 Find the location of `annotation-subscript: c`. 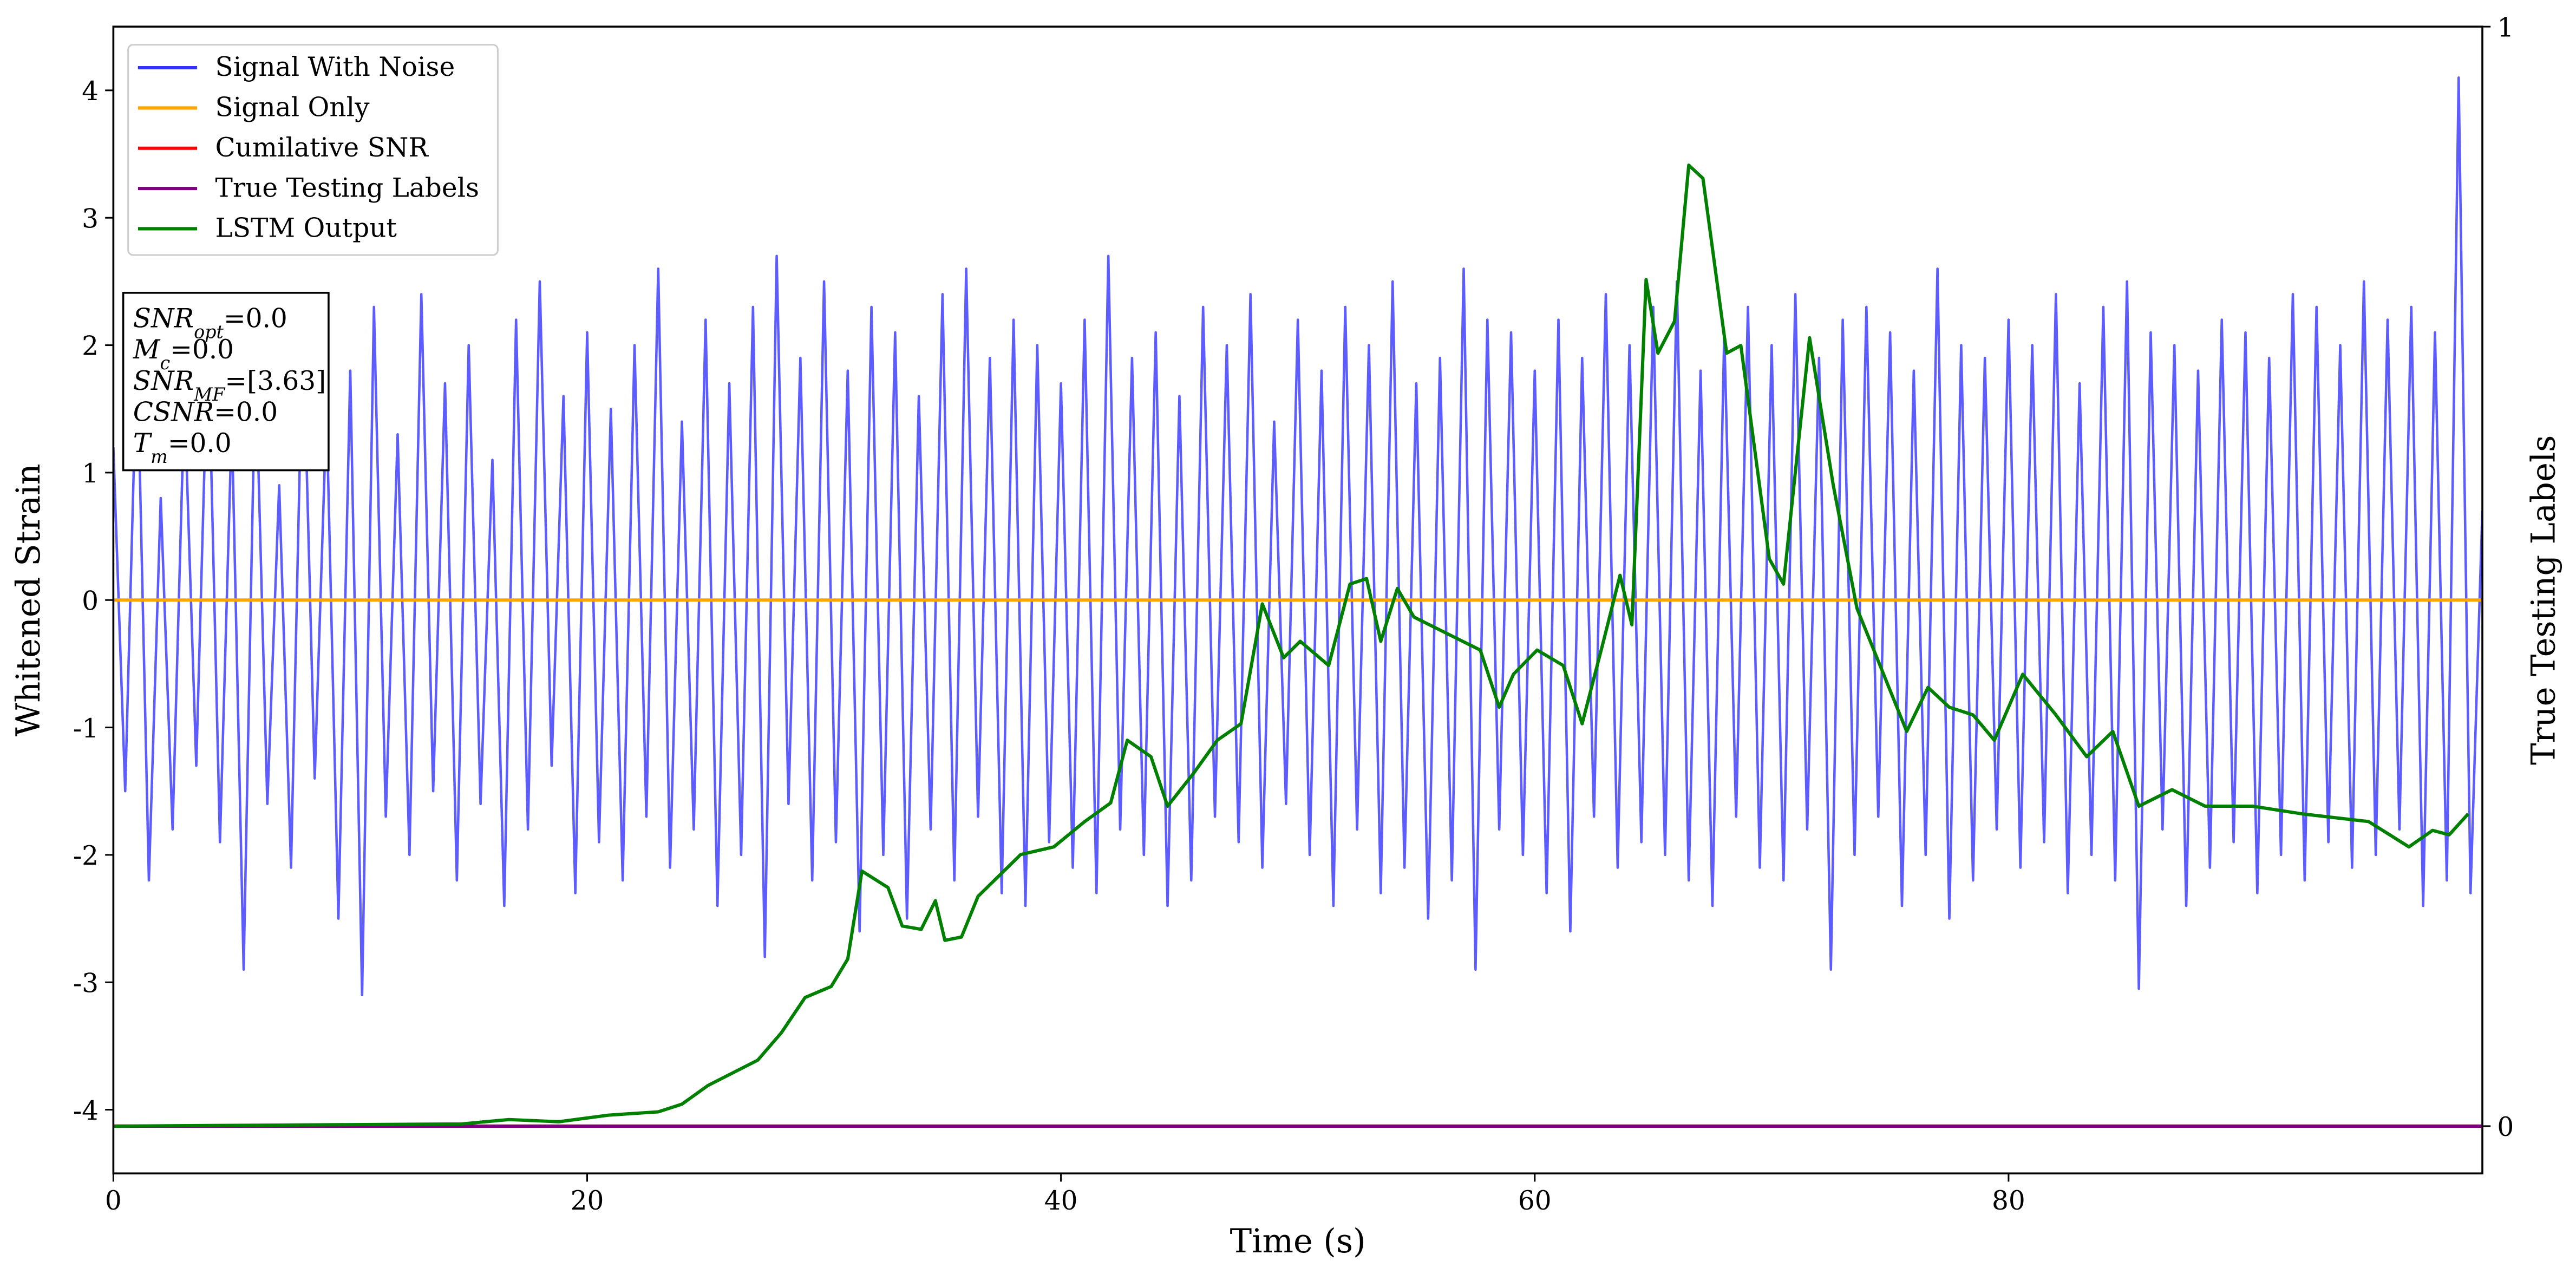

annotation-subscript: c is located at coordinates (165, 363).